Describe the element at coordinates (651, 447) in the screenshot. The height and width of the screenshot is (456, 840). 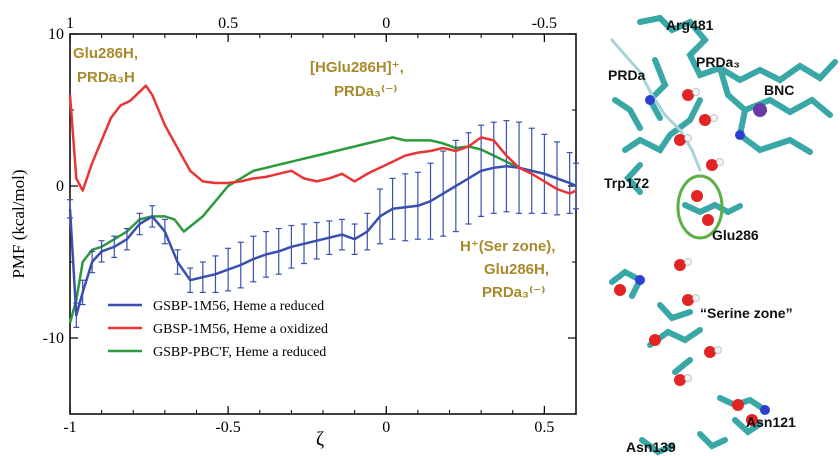
I see `label-asn139: Asn139` at that location.